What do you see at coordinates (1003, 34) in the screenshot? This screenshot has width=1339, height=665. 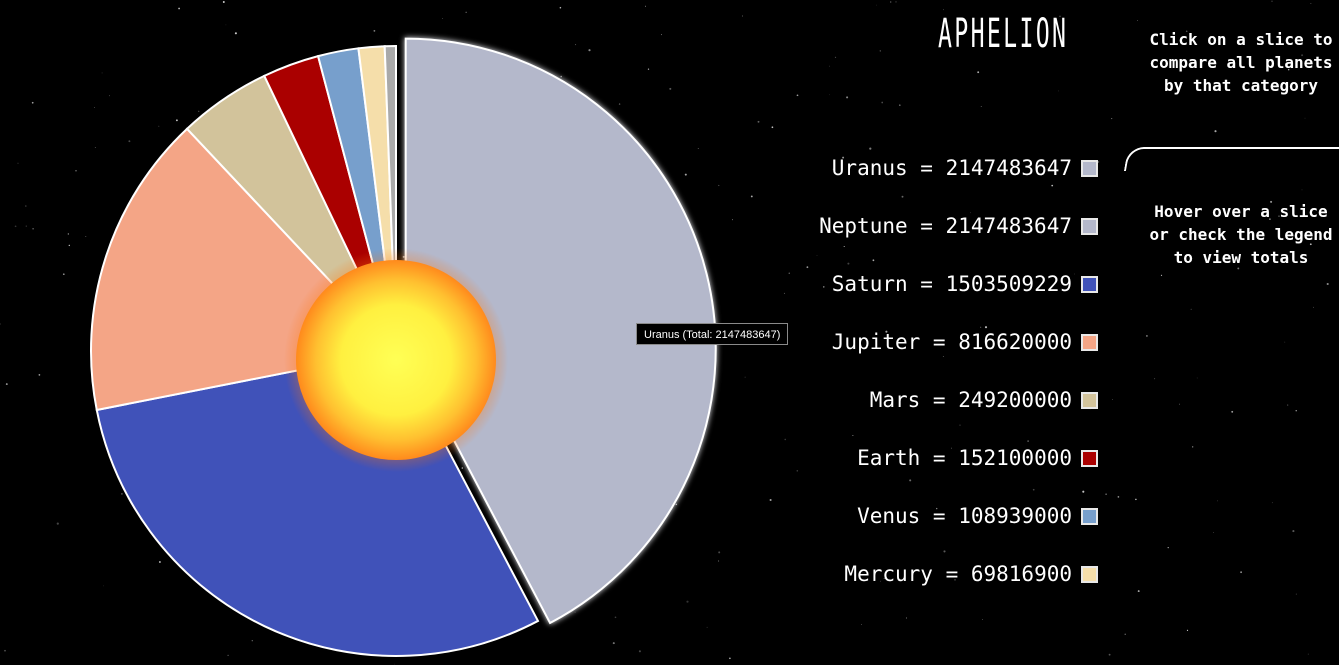 I see `chart-title: APHELION` at bounding box center [1003, 34].